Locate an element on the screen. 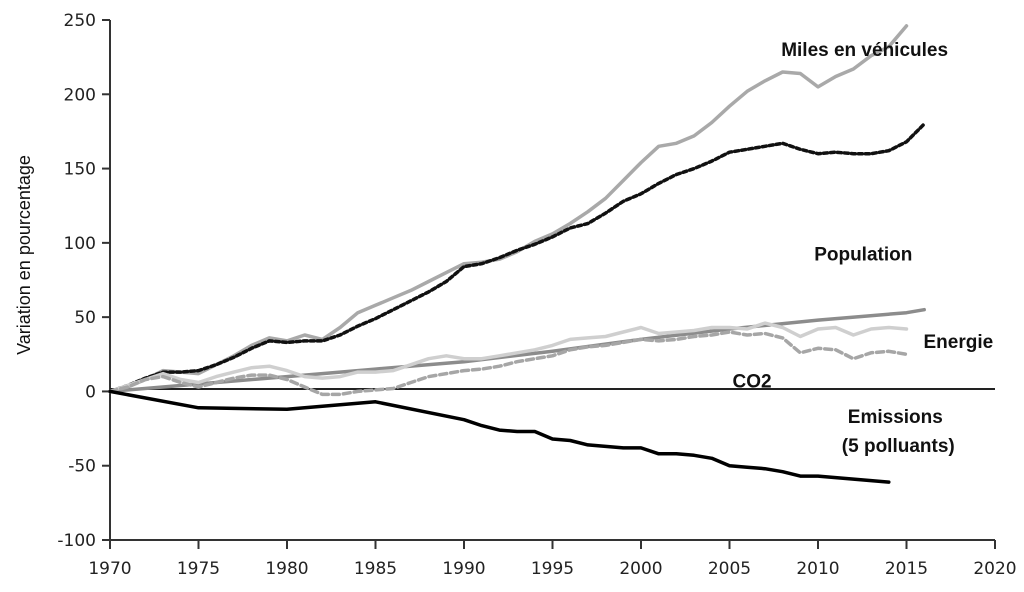 The height and width of the screenshot is (592, 1024). series-label-population: Population is located at coordinates (863, 255).